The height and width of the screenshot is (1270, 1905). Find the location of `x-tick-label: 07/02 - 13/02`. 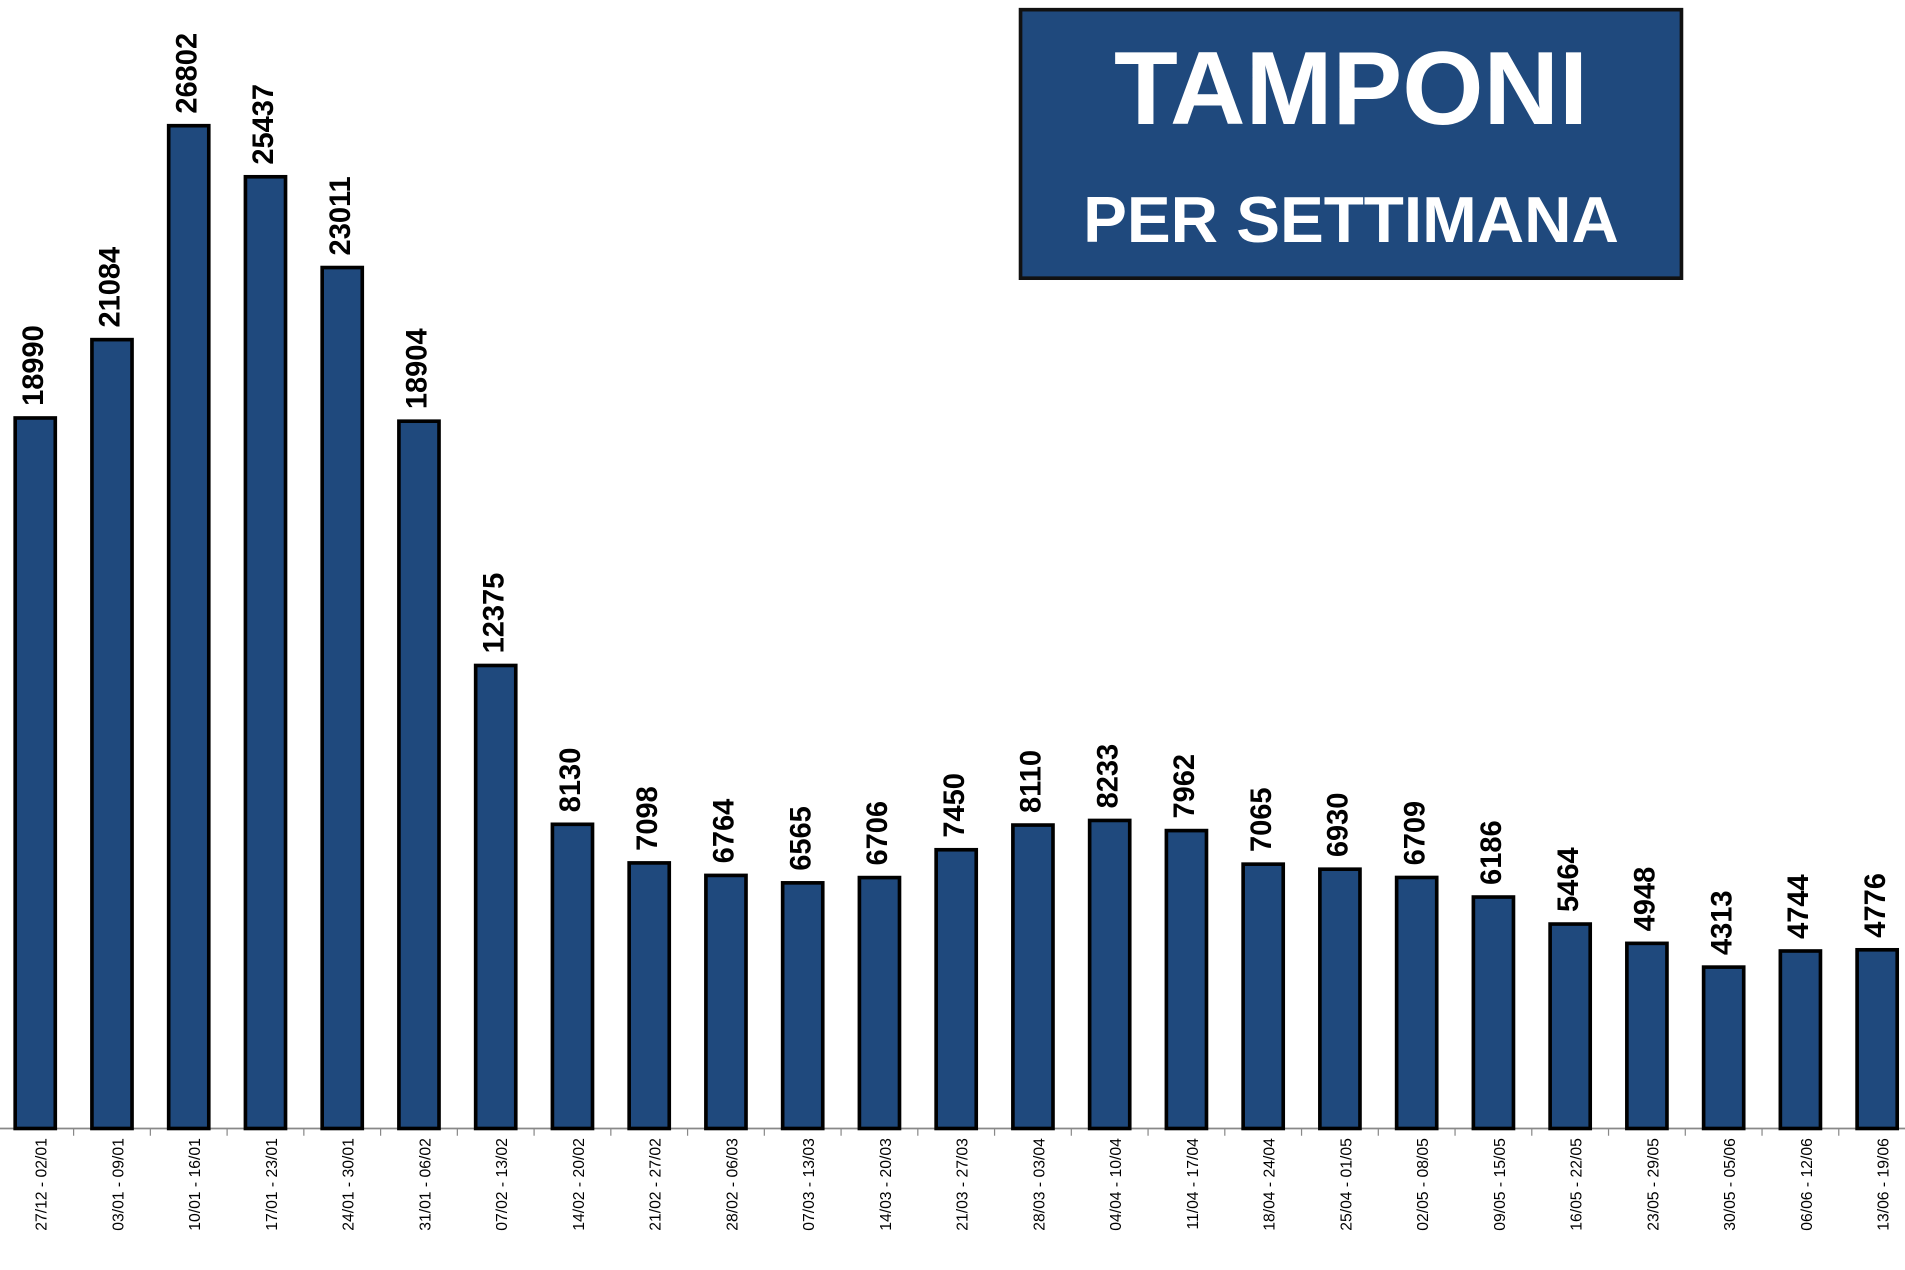

x-tick-label: 07/02 - 13/02 is located at coordinates (502, 1184).